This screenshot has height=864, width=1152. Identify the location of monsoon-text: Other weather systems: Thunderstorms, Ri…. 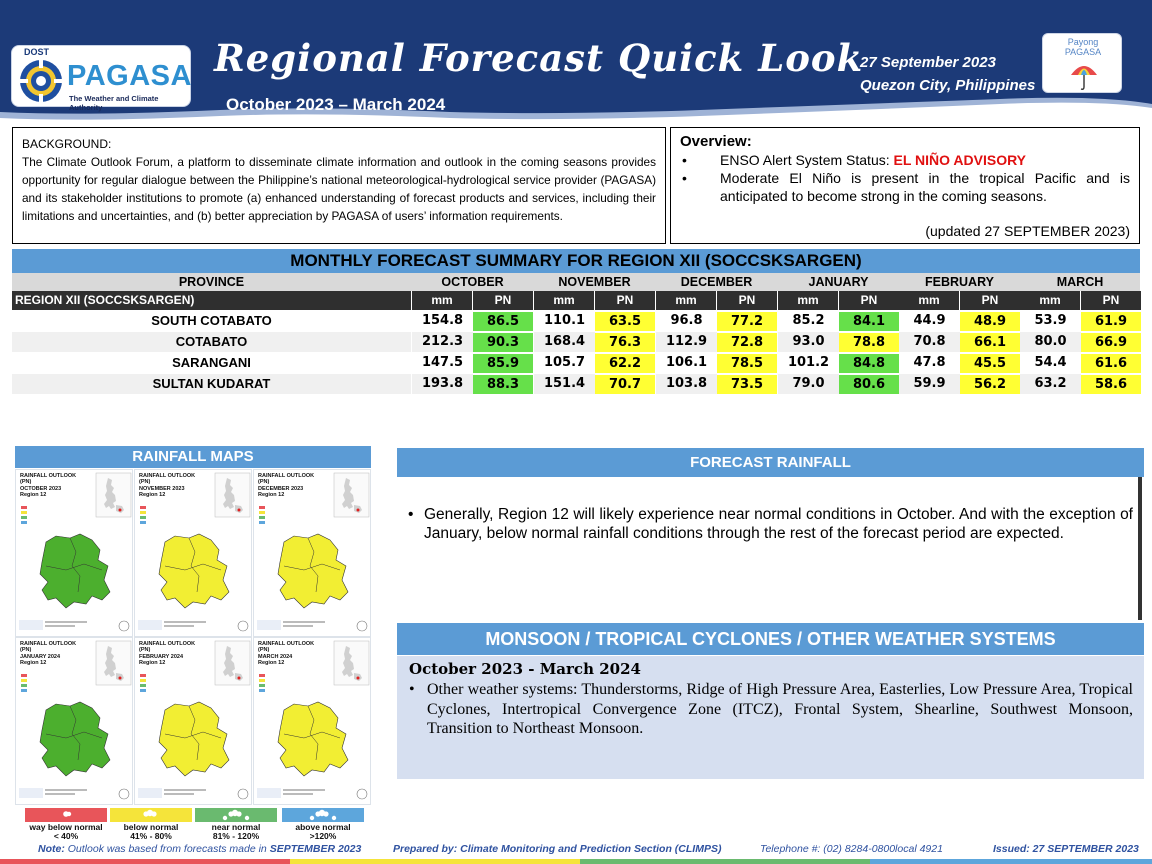
(771, 709).